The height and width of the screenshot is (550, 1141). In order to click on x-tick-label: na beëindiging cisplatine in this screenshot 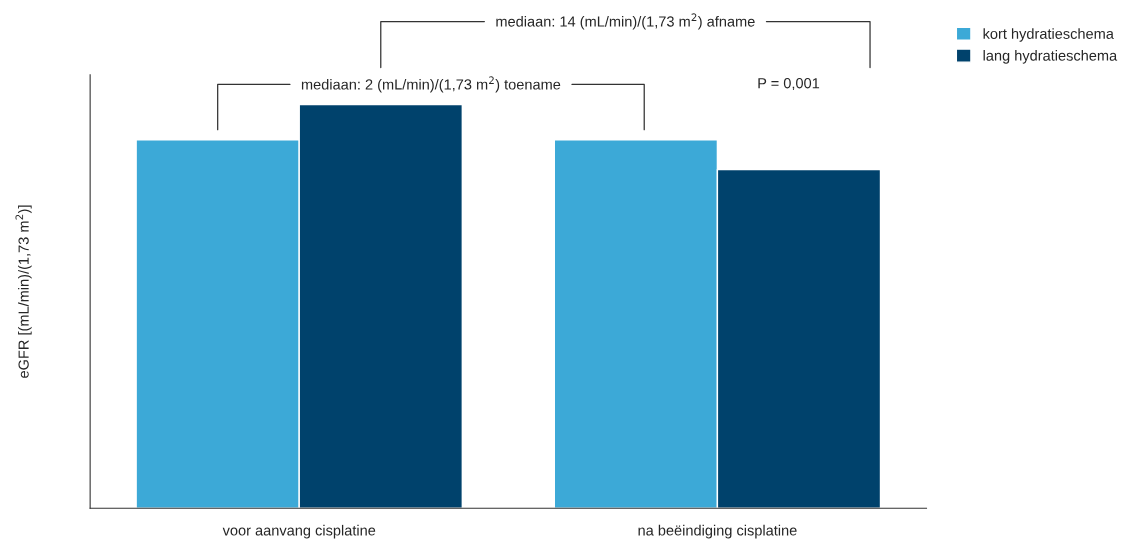, I will do `click(717, 531)`.